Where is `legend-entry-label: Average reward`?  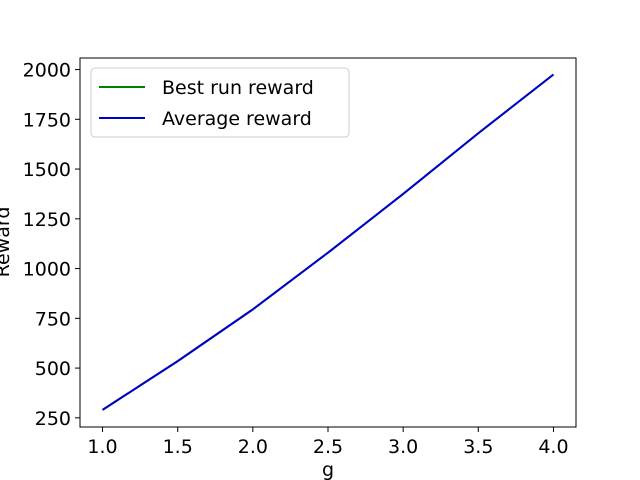 legend-entry-label: Average reward is located at coordinates (237, 119).